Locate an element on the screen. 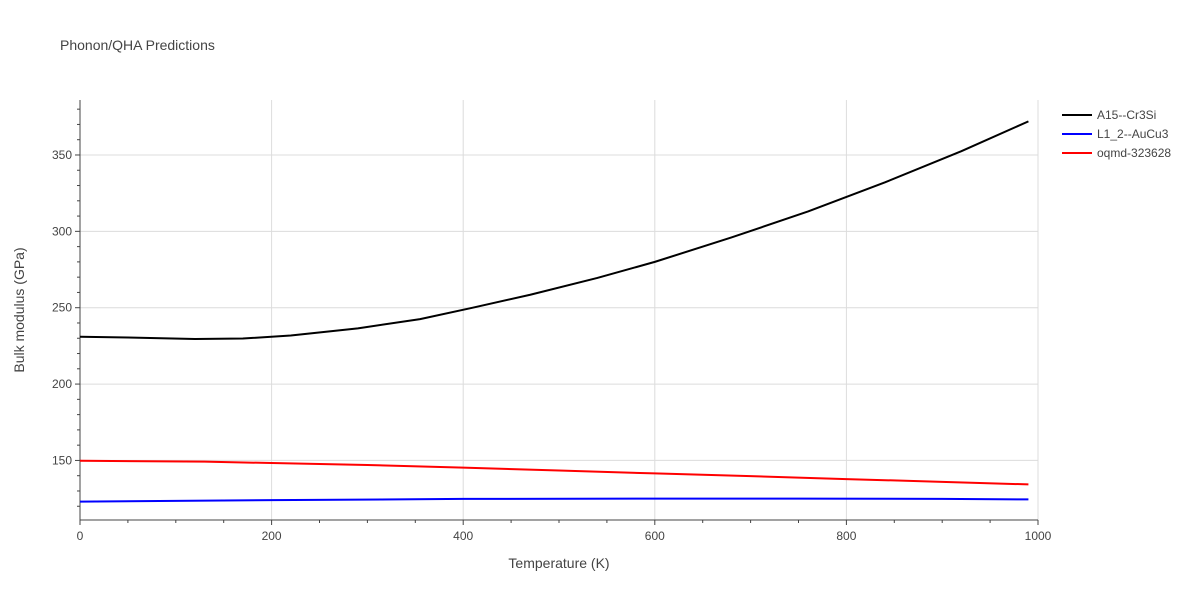 Image resolution: width=1200 pixels, height=600 pixels. y-tick-label: 150 is located at coordinates (62, 460).